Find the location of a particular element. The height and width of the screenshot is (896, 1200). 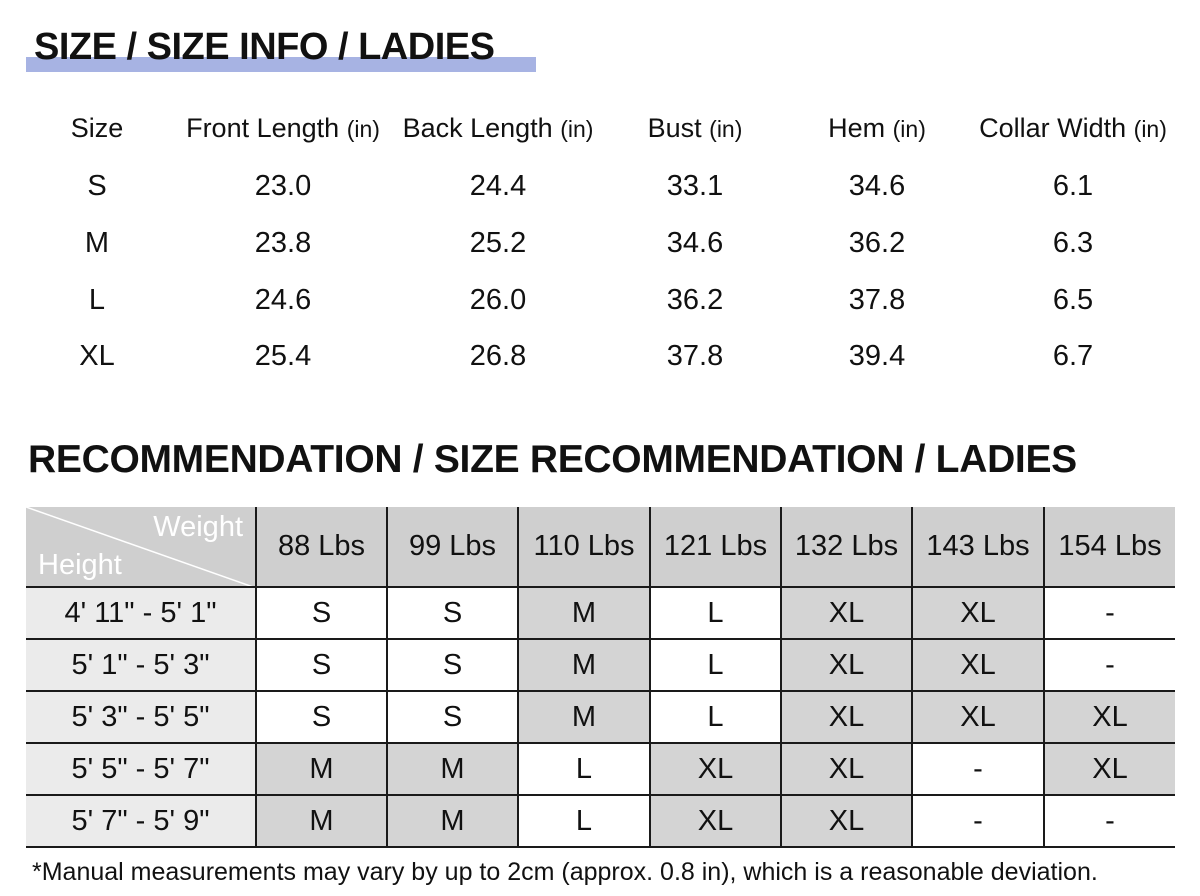

weight-header: 143 Lbs is located at coordinates (978, 547).